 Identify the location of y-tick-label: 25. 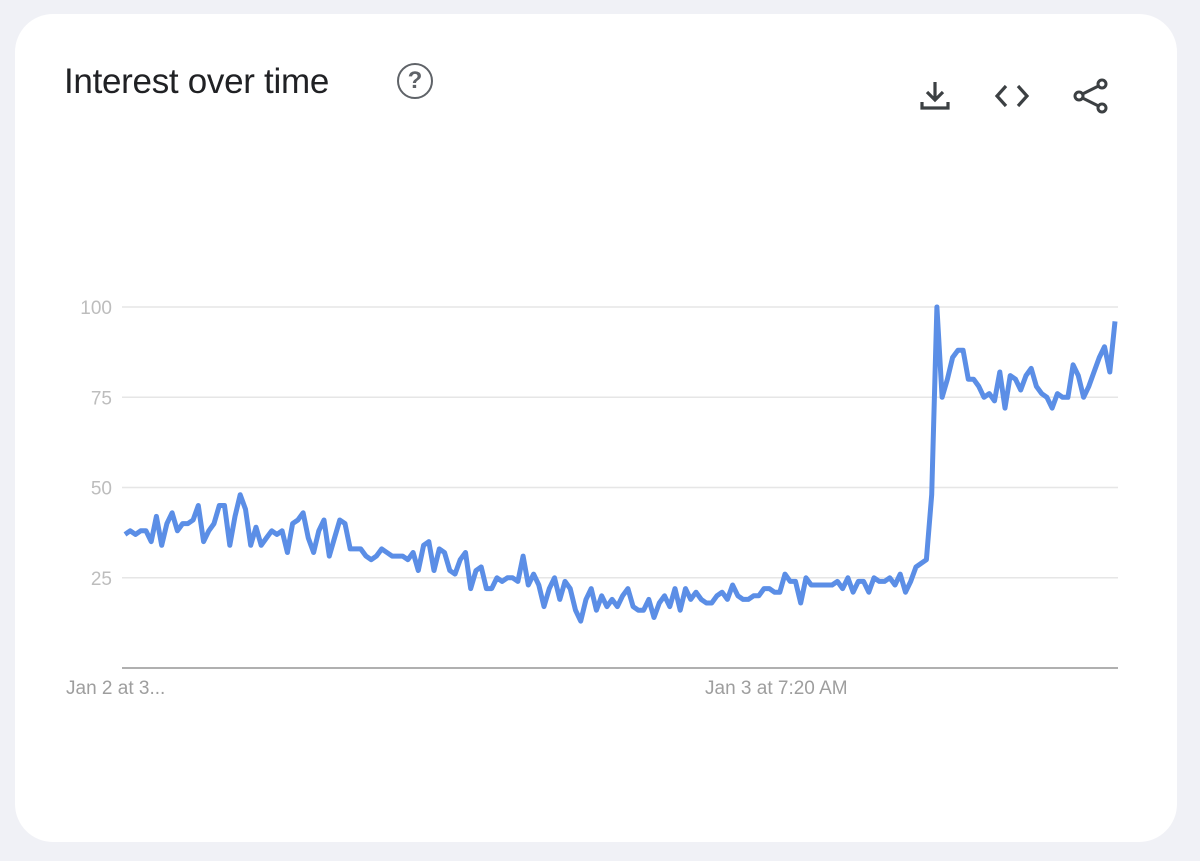
(101, 579).